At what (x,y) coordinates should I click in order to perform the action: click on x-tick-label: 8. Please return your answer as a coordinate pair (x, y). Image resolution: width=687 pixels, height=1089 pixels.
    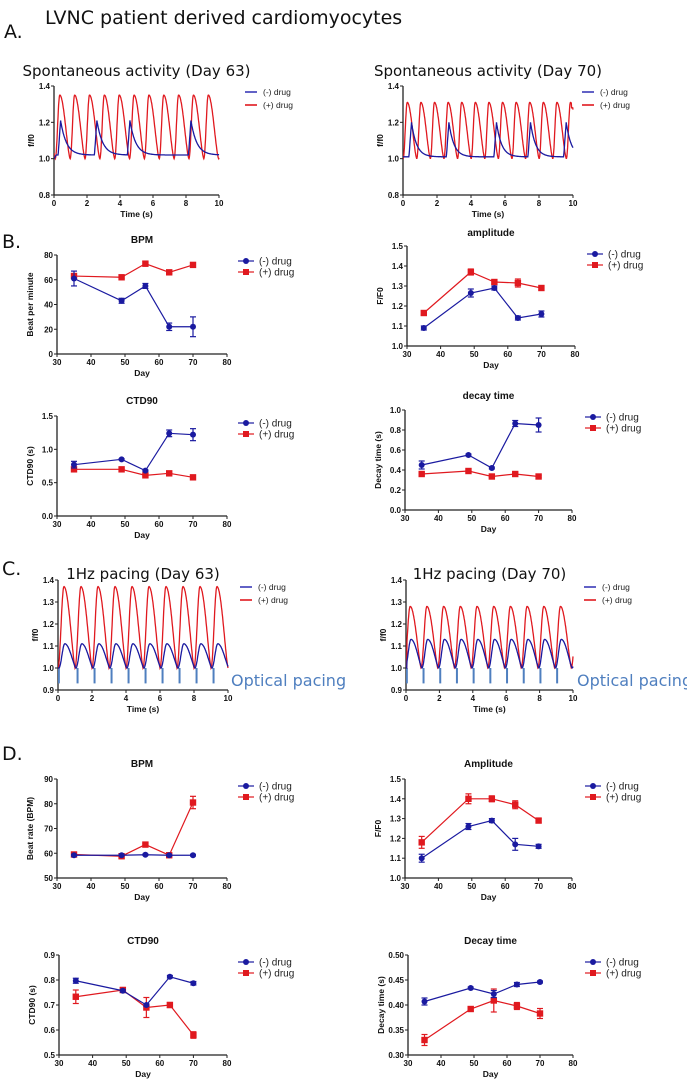
    Looking at the image, I should click on (186, 203).